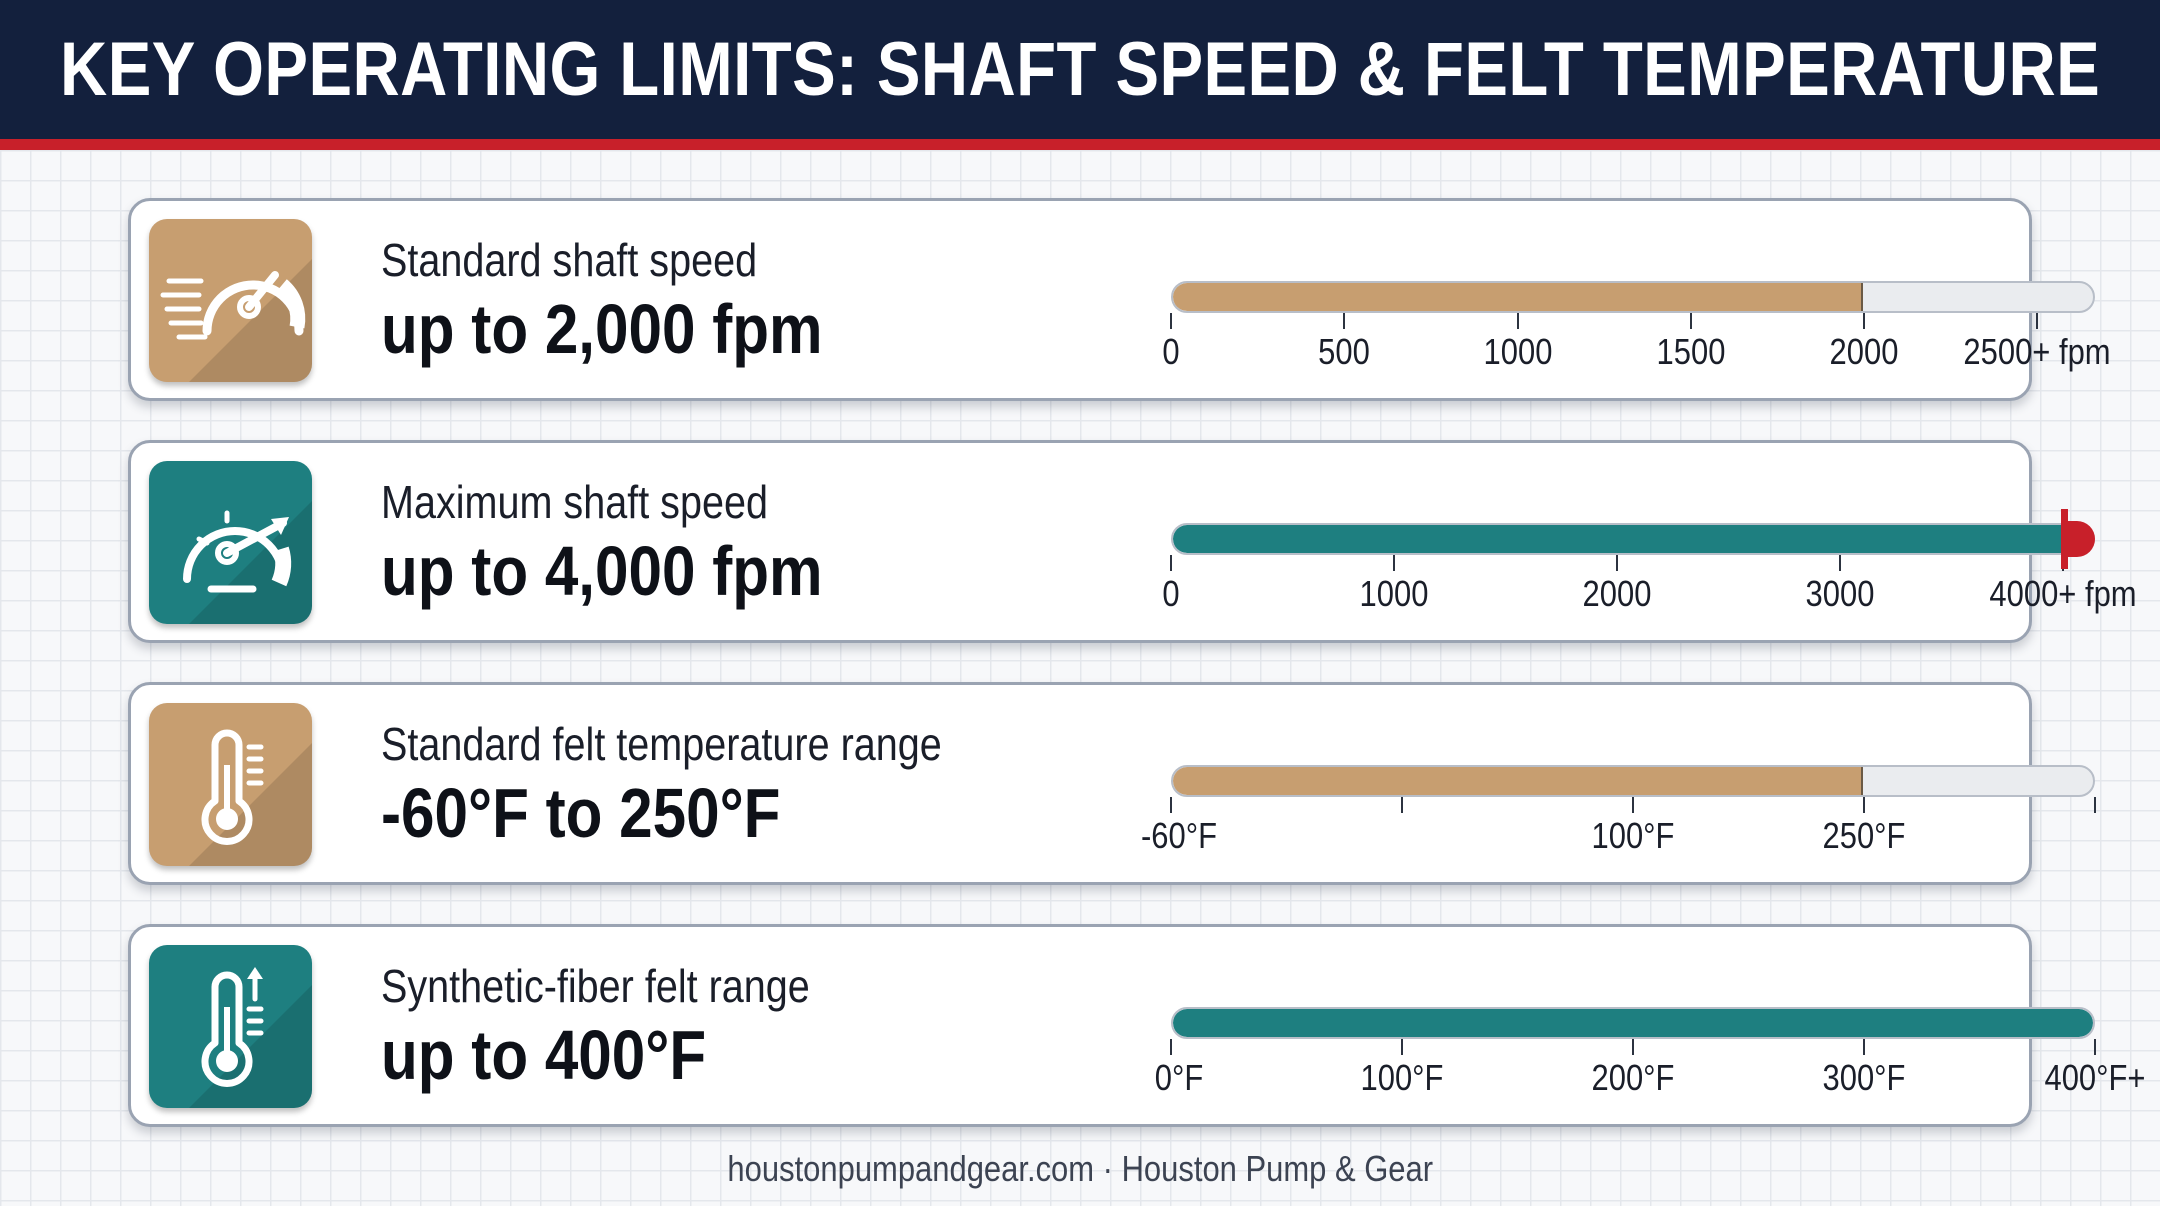 The height and width of the screenshot is (1206, 2160). I want to click on gauge-tick-label: 3000, so click(1840, 593).